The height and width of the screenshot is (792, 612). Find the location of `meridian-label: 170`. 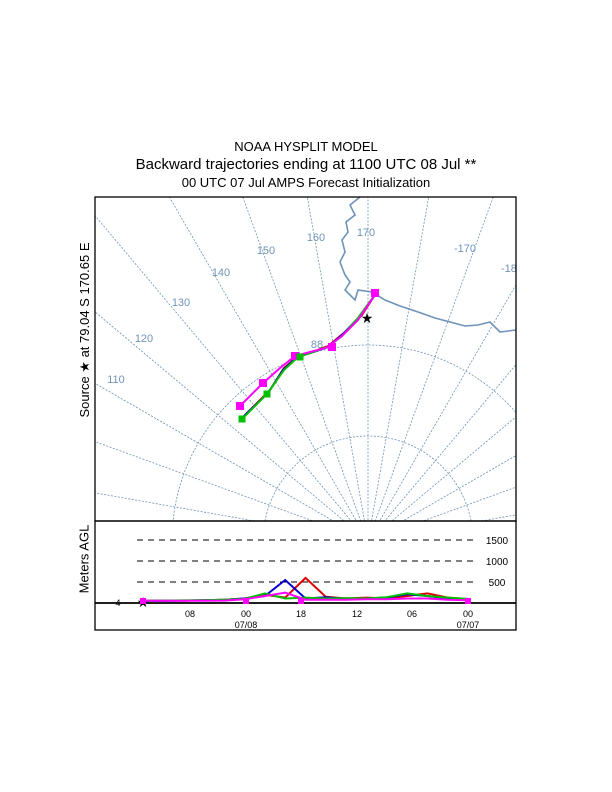

meridian-label: 170 is located at coordinates (366, 233).